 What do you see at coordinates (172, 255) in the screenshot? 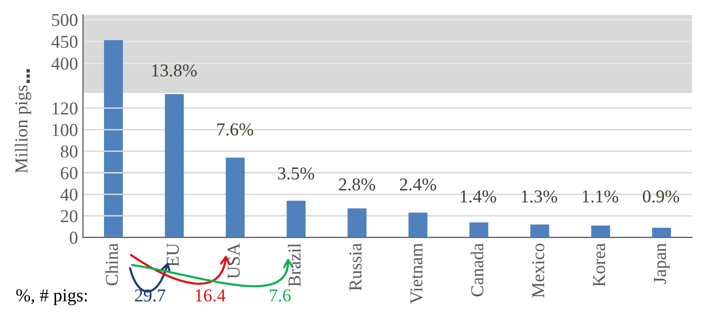
I see `x-tick-label: EU` at bounding box center [172, 255].